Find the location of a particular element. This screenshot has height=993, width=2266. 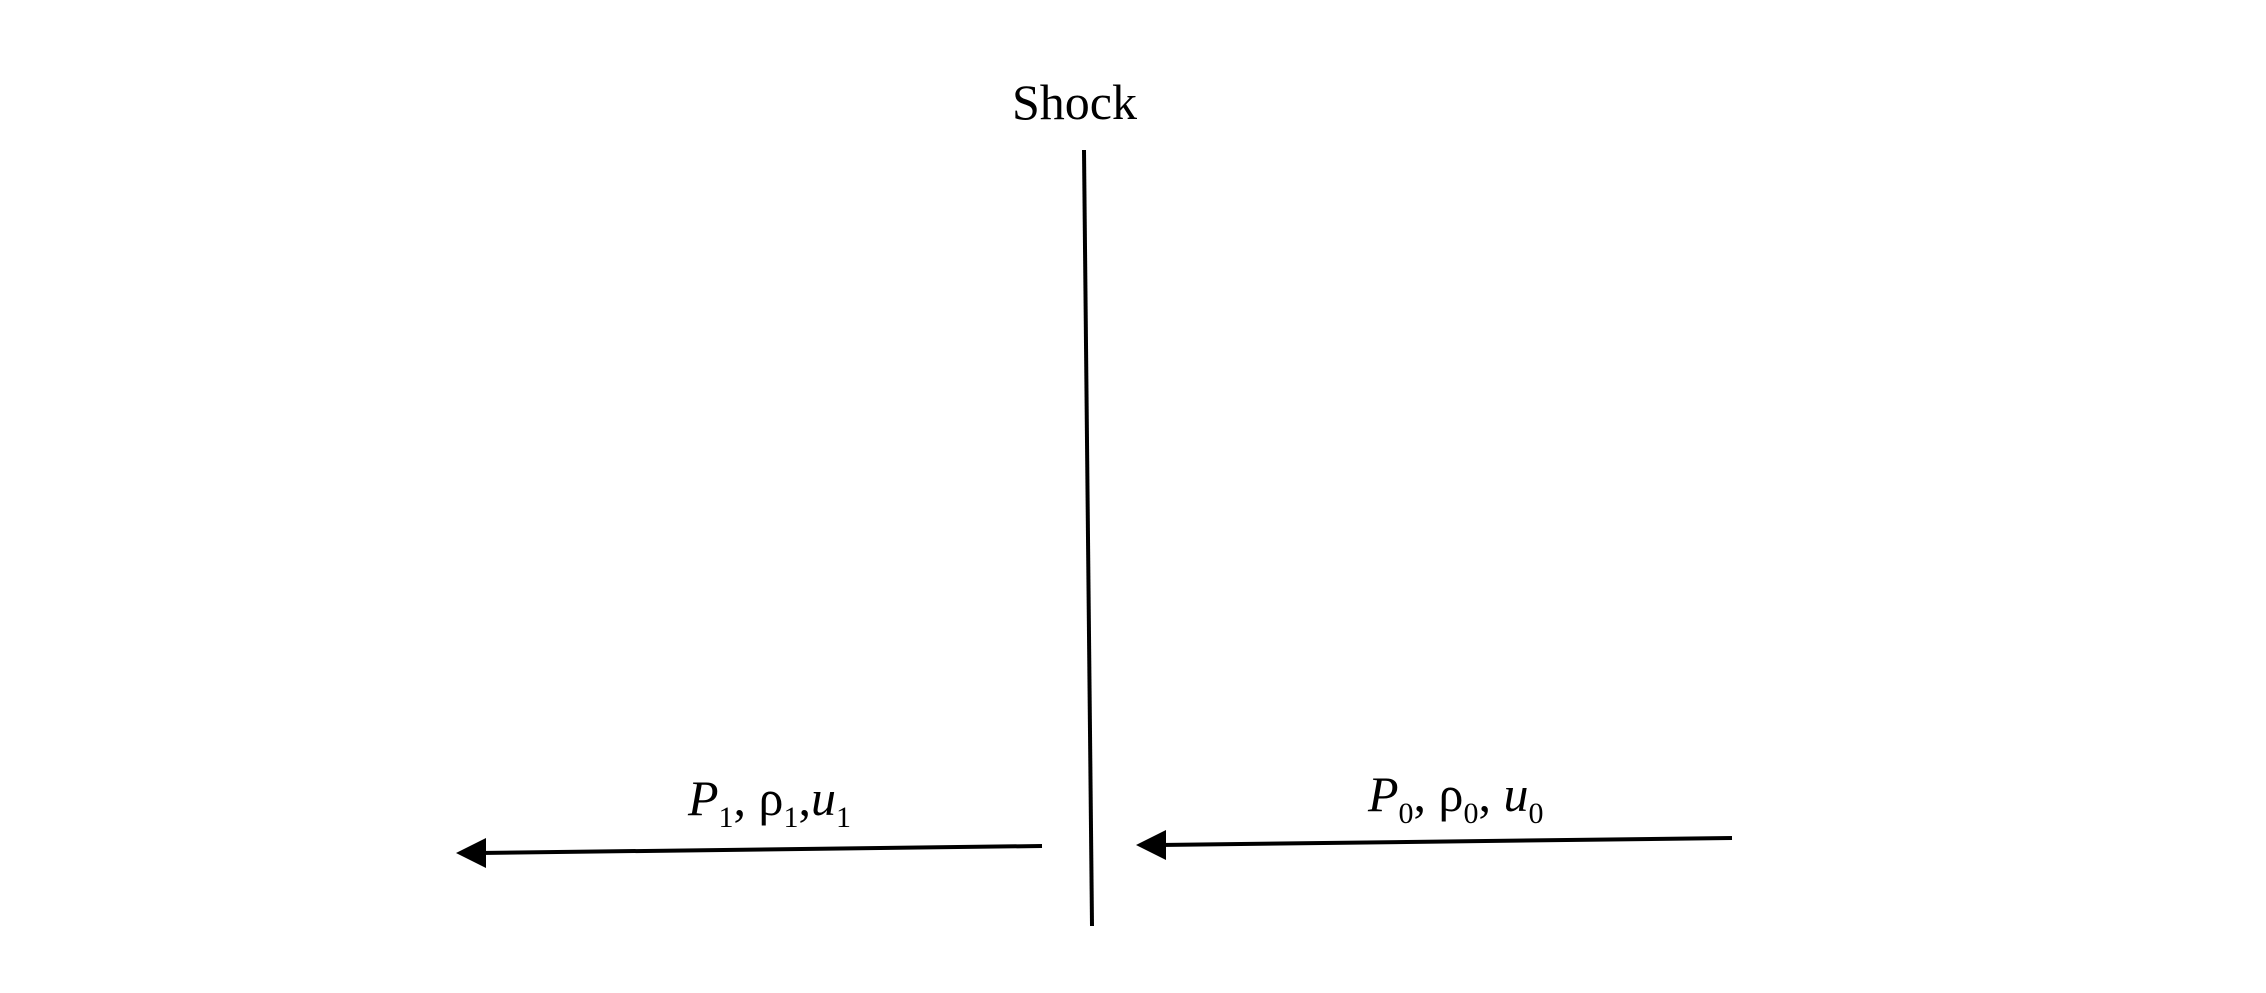

downstream-arrow-shaft is located at coordinates (761, 849).